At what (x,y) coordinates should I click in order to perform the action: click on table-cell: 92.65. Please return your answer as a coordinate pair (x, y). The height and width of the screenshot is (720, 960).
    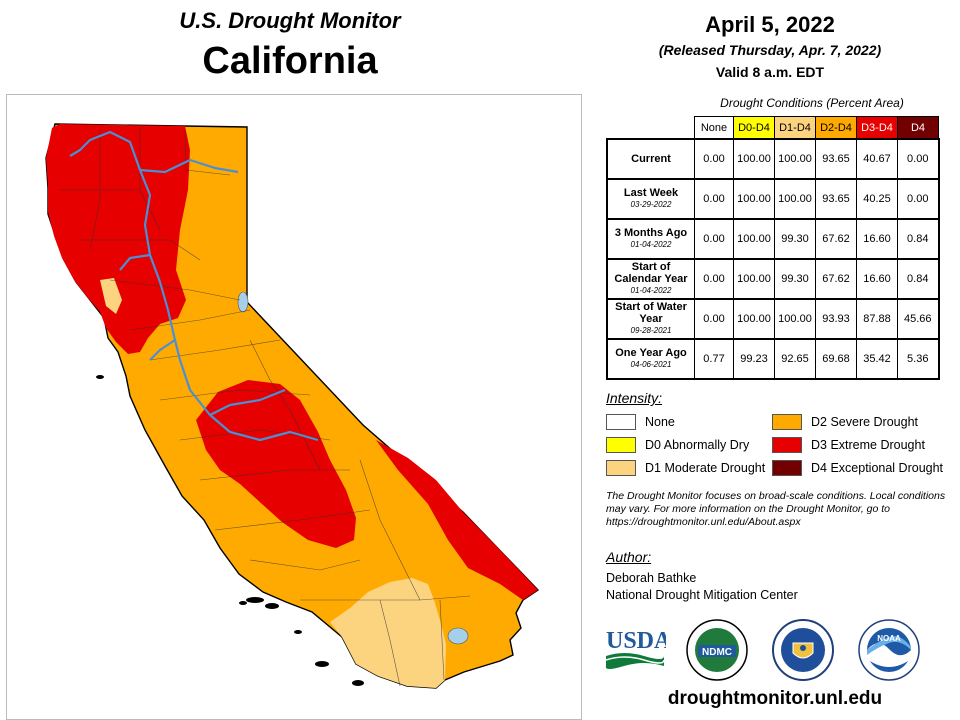
    Looking at the image, I should click on (795, 359).